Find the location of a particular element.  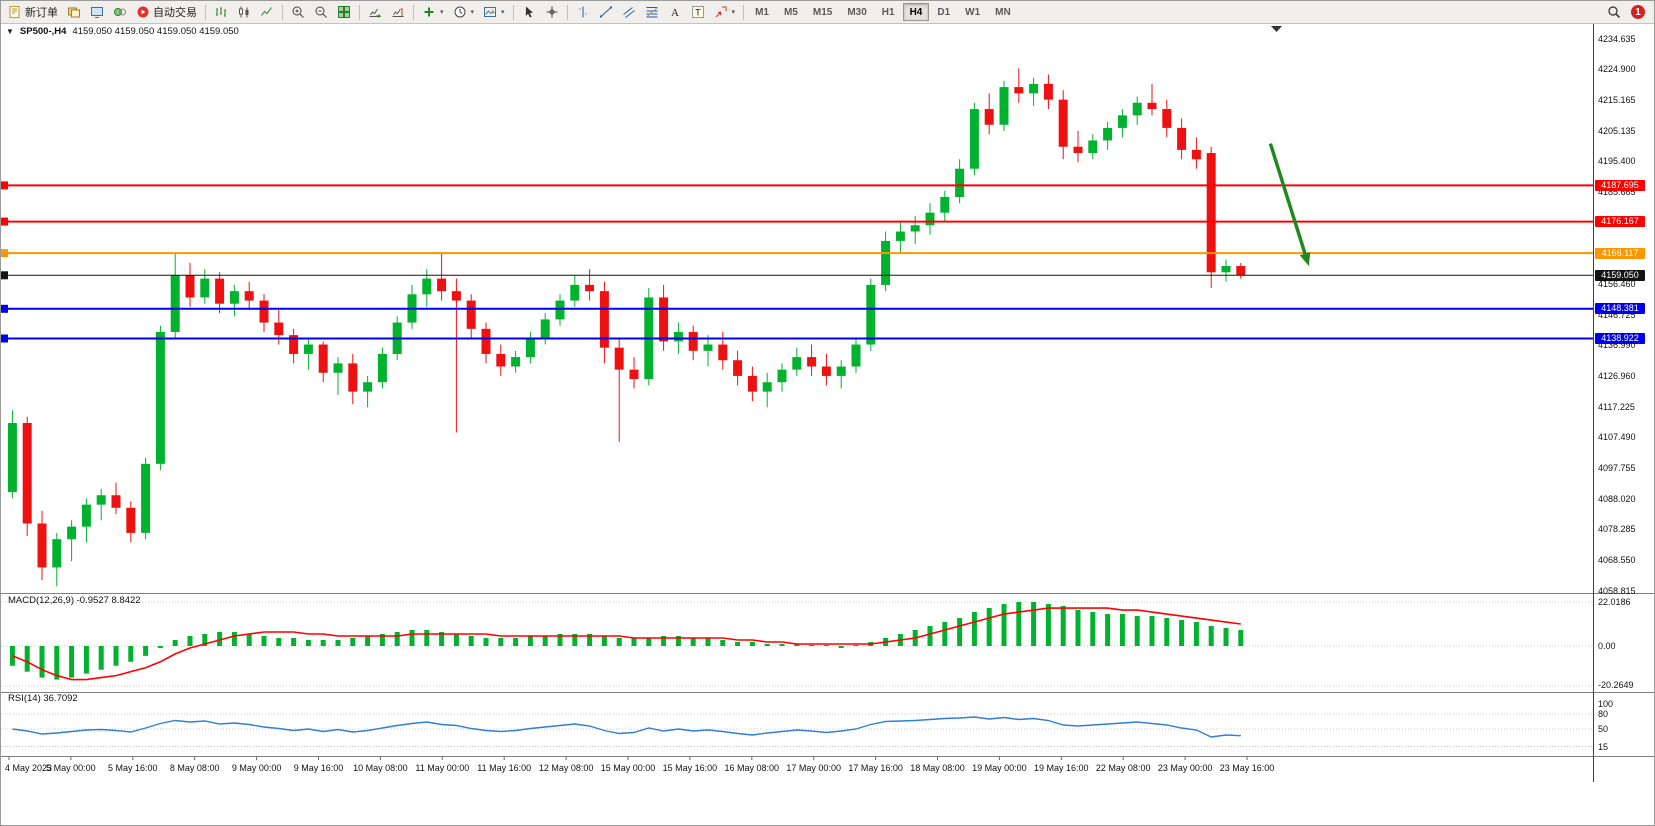

drawn-arrow-line is located at coordinates (1287, 199).